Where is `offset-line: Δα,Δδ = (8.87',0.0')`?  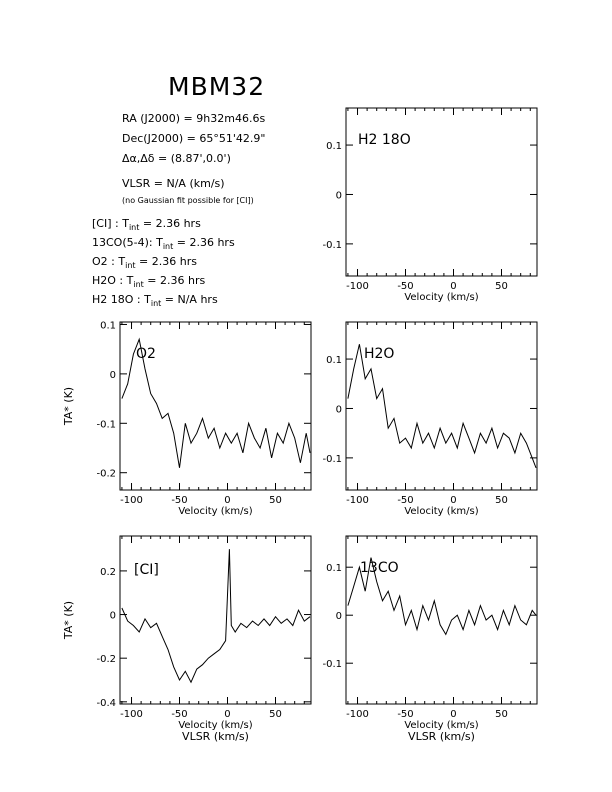
offset-line: Δα,Δδ = (8.87',0.0') is located at coordinates (176, 158).